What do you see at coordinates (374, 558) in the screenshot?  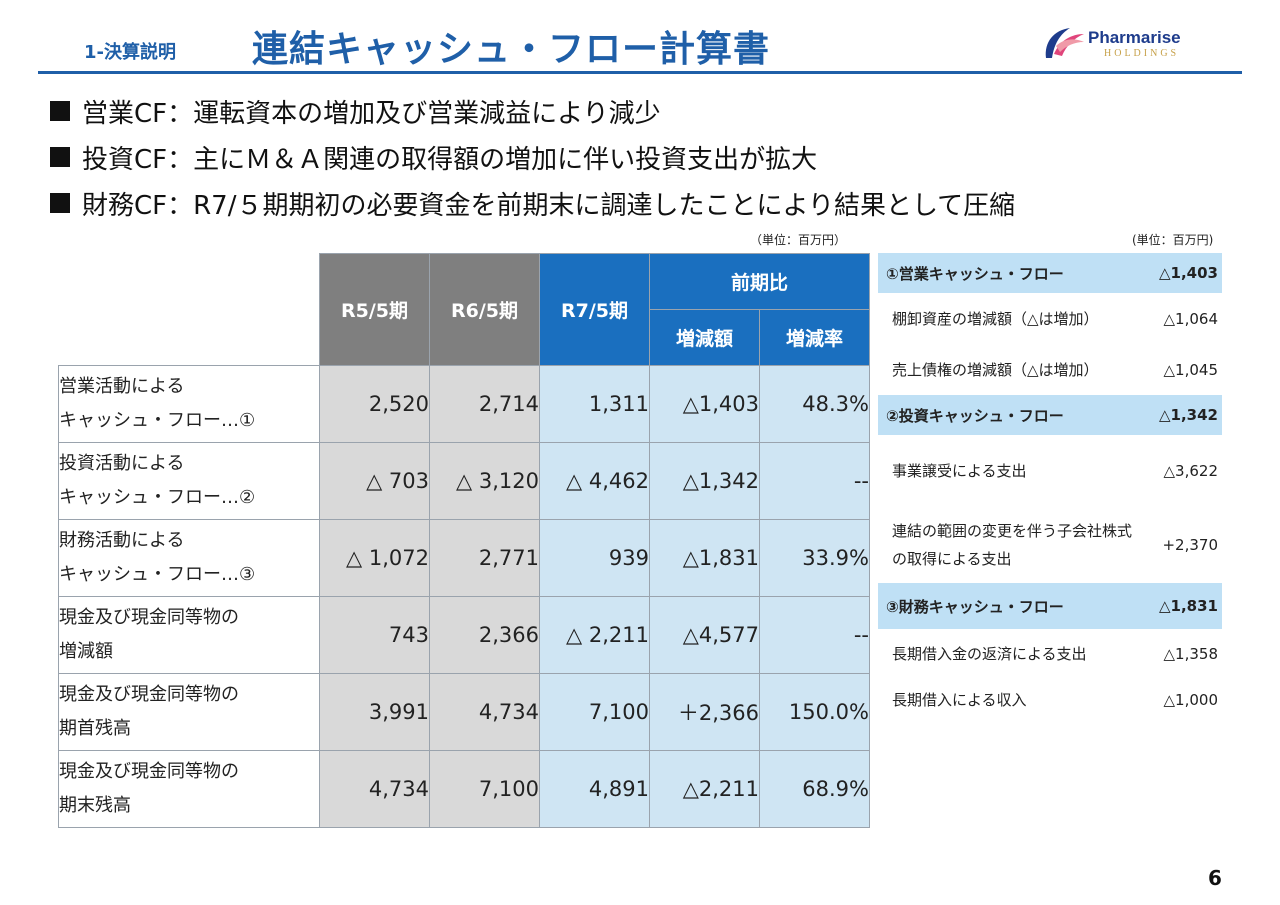 I see `cell-r5: △ 1,072` at bounding box center [374, 558].